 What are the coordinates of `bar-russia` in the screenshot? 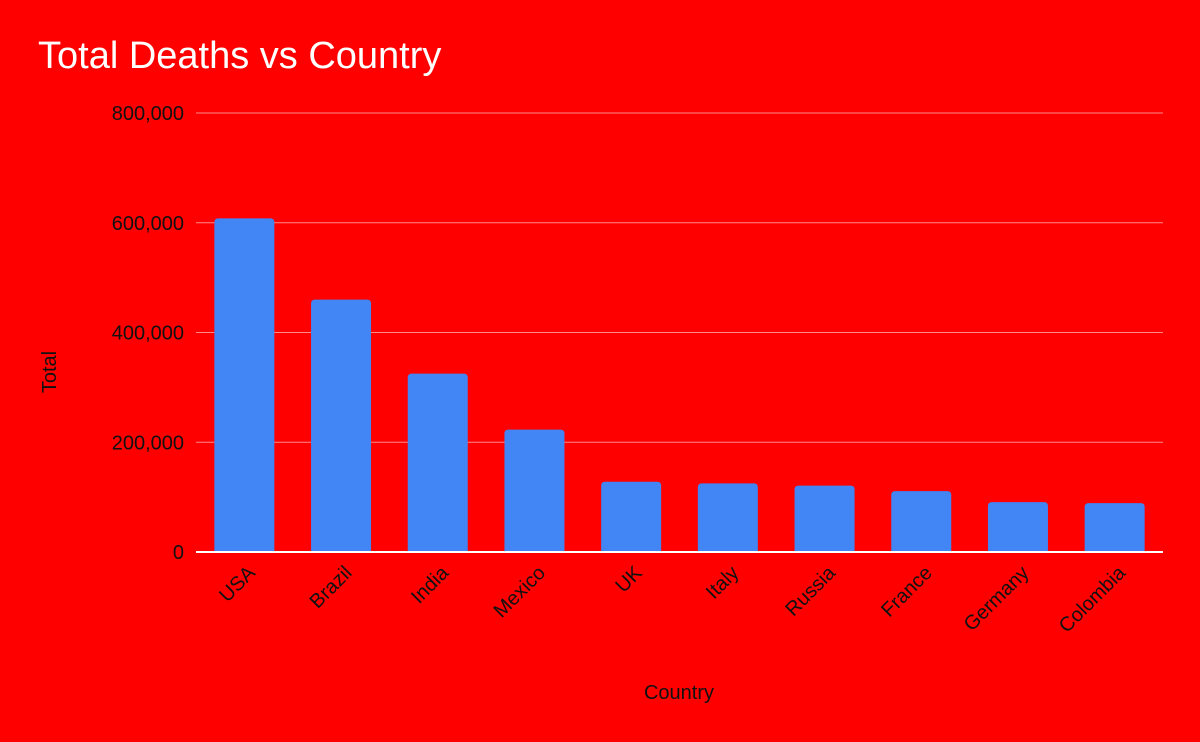 It's located at (824, 518).